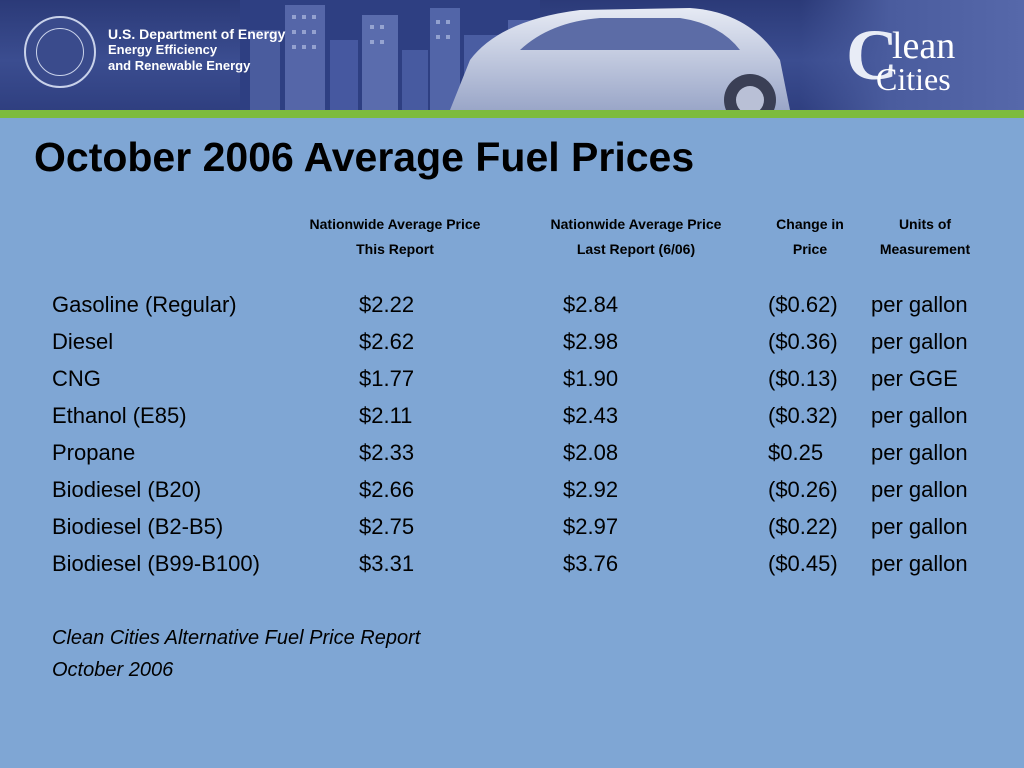  I want to click on price-last-report: $3.76, so click(591, 563).